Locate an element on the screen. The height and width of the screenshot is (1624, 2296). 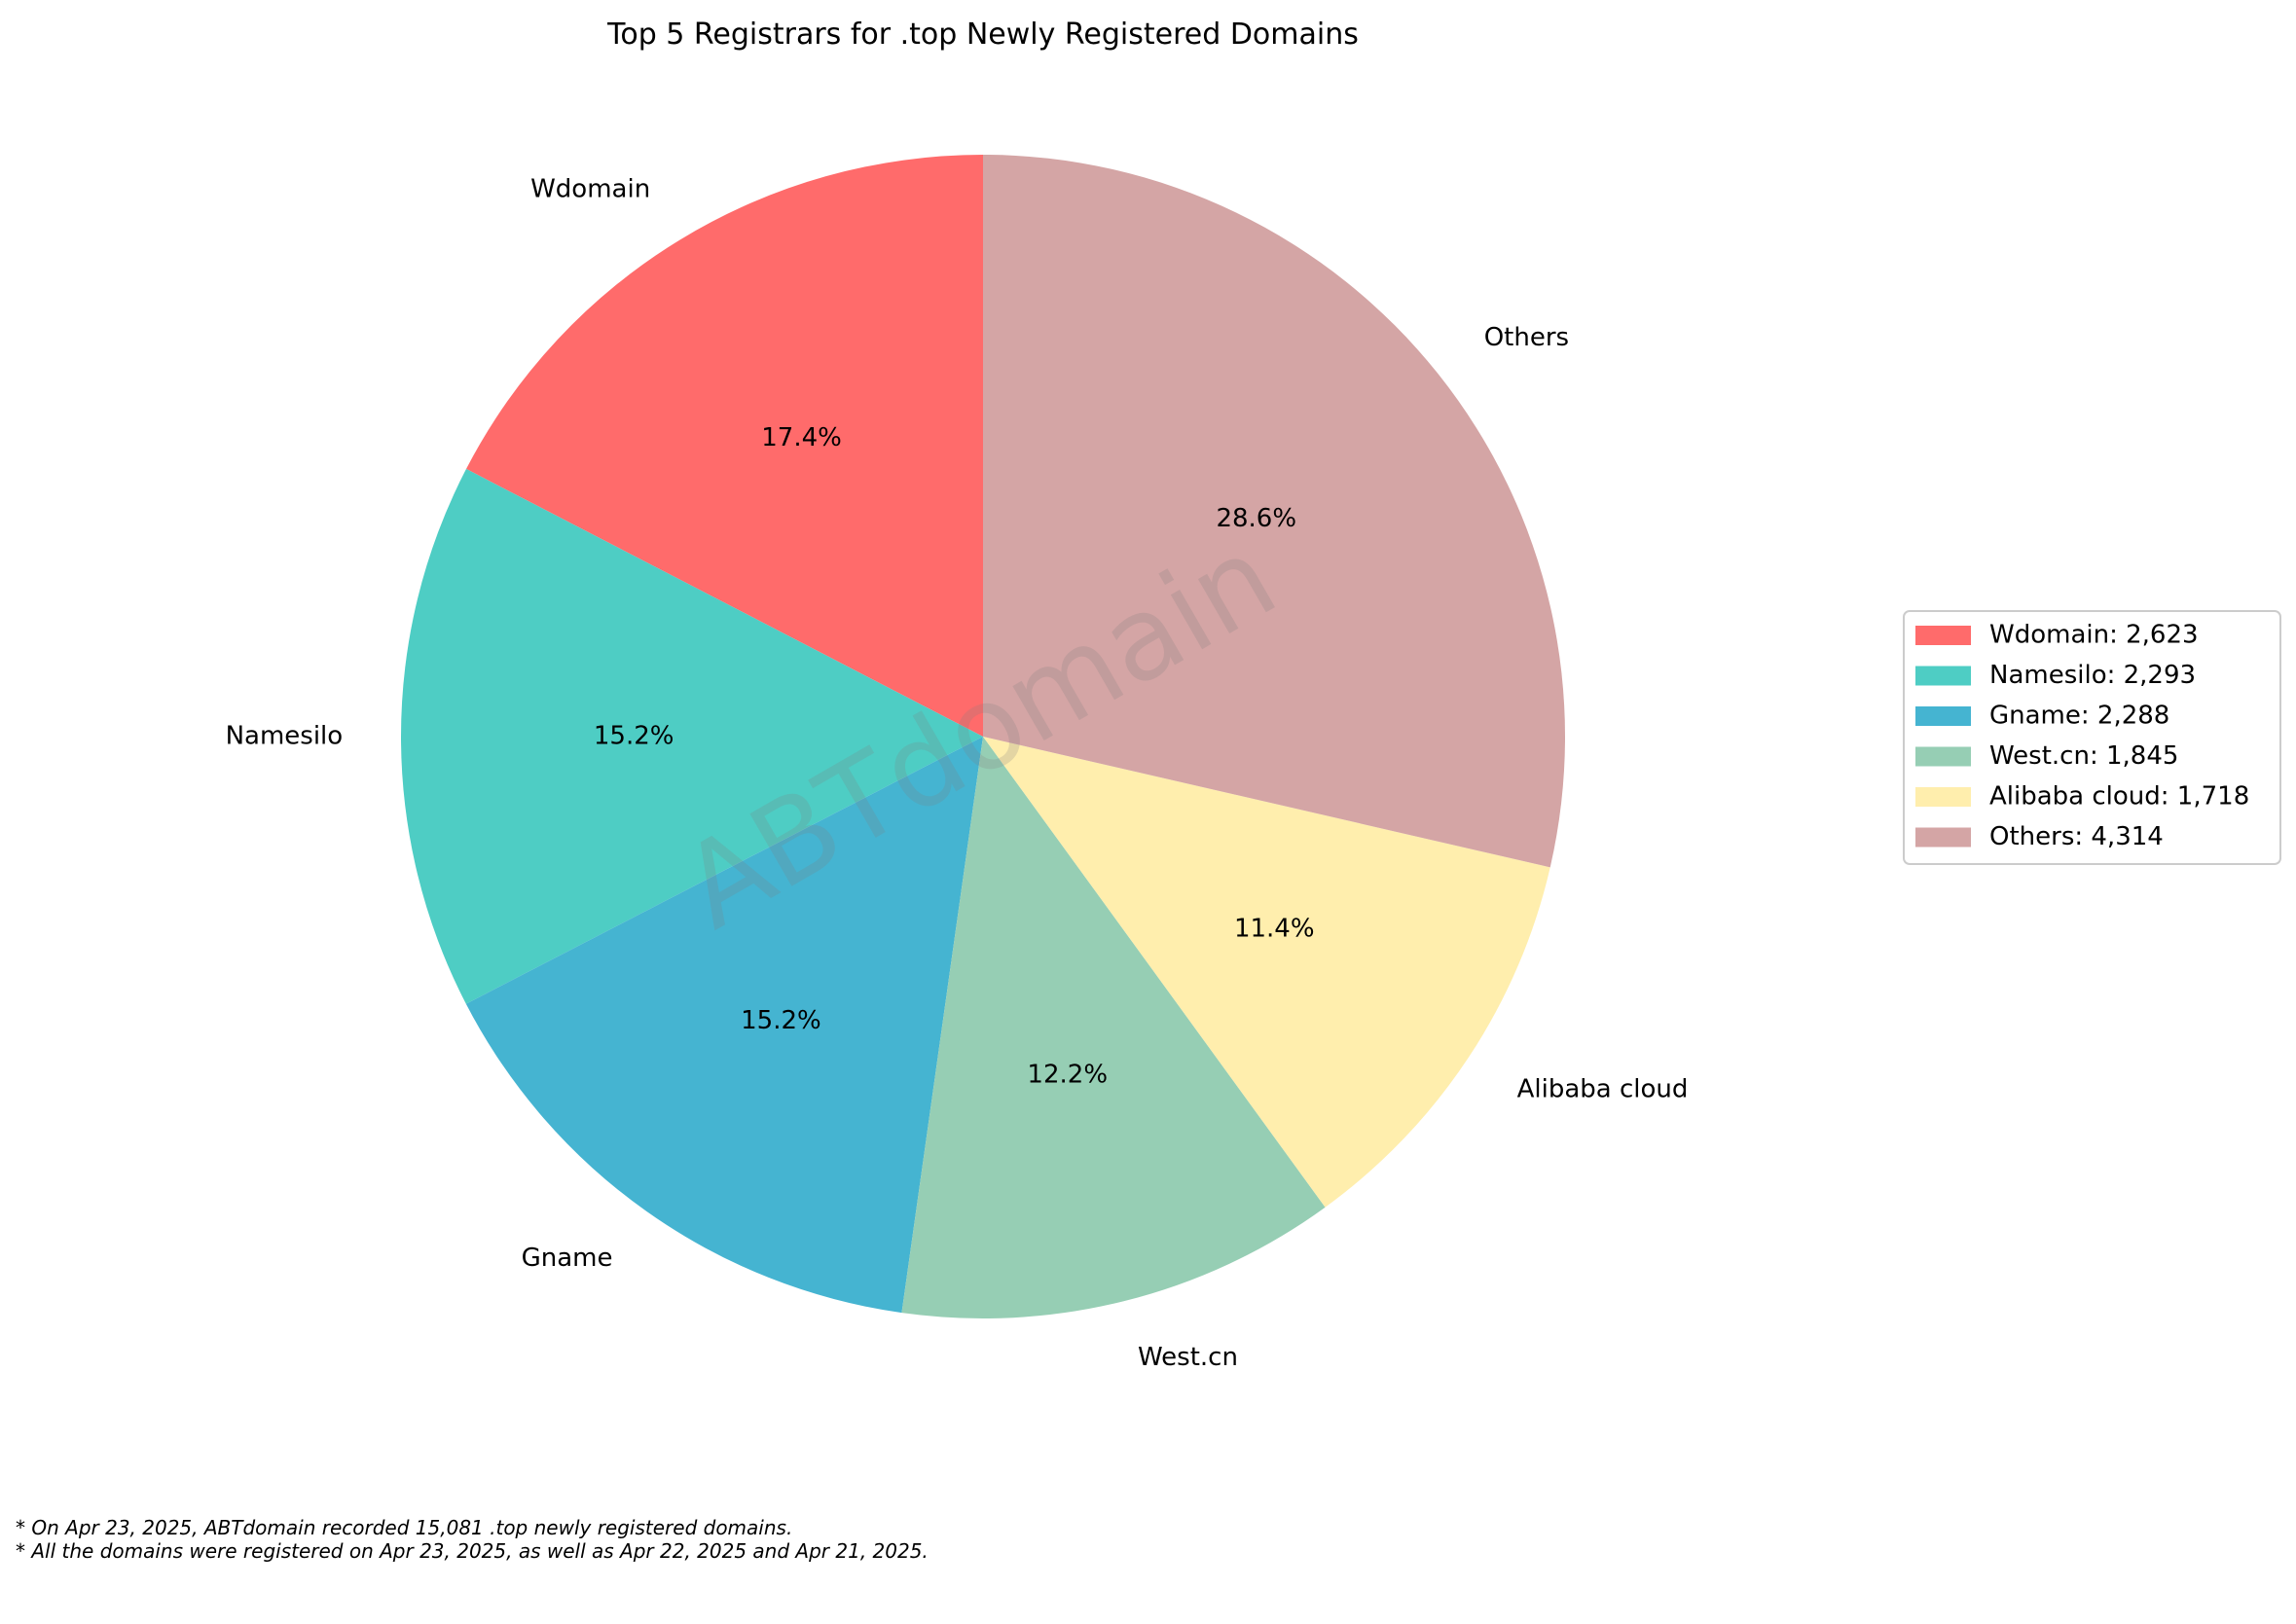
legend-swatch-west-cn is located at coordinates (1943, 756).